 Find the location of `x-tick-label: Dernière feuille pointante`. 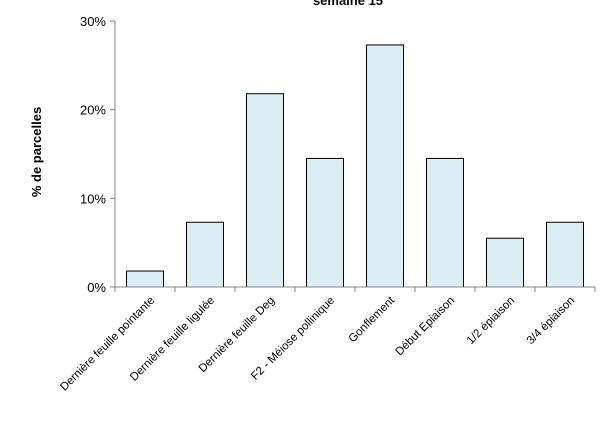

x-tick-label: Dernière feuille pointante is located at coordinates (107, 344).